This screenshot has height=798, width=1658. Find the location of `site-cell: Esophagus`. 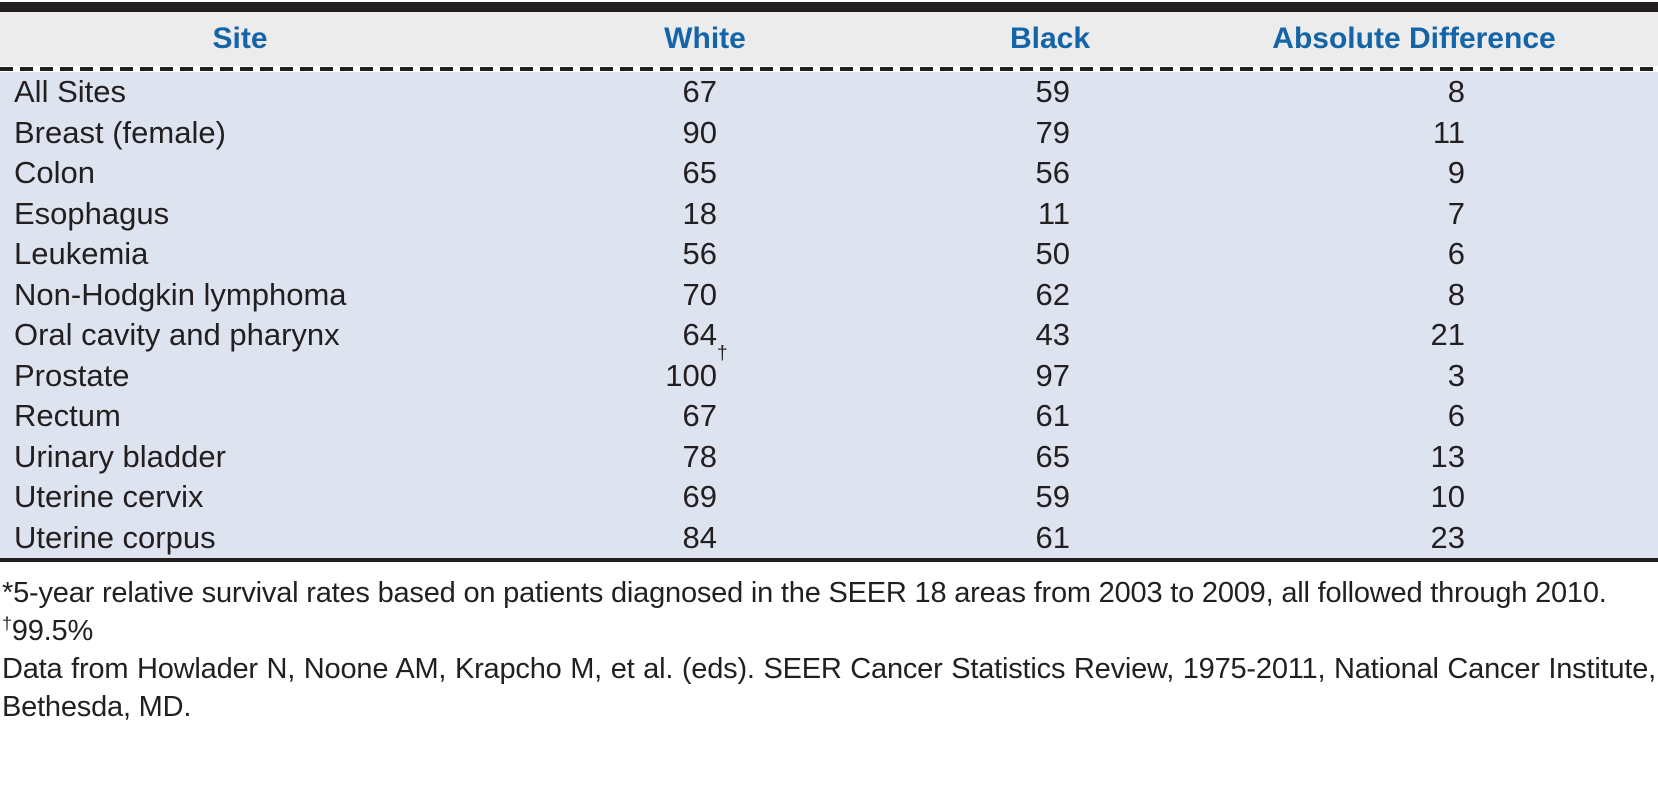

site-cell: Esophagus is located at coordinates (92, 213).